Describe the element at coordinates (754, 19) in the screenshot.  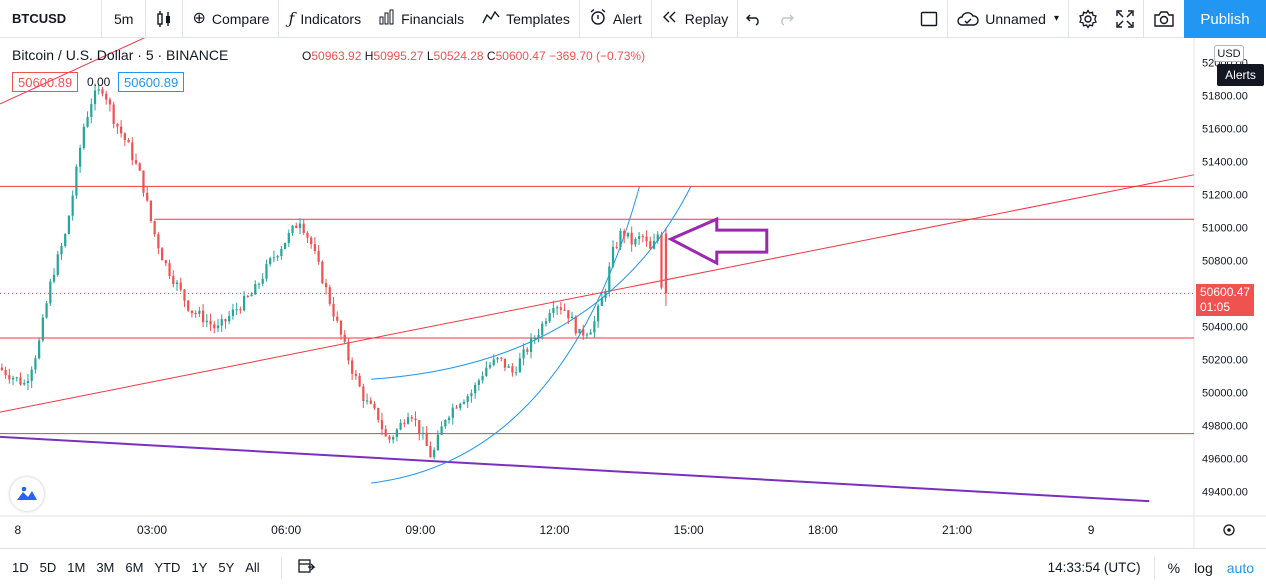
I see `undo-button` at that location.